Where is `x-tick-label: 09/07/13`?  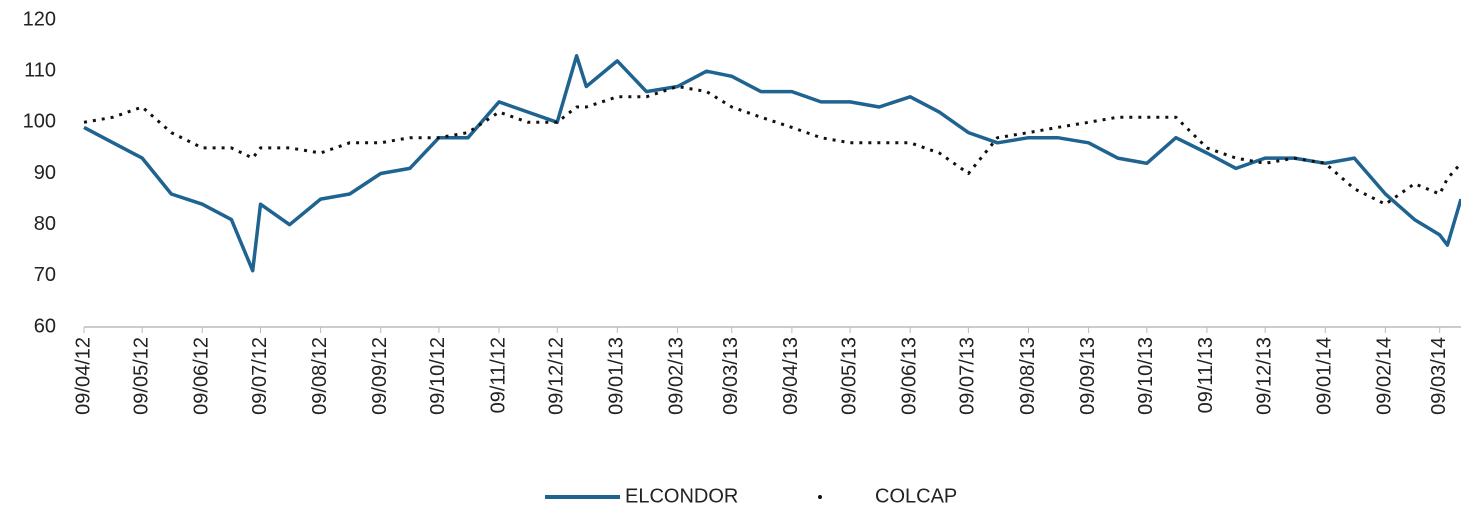 x-tick-label: 09/07/13 is located at coordinates (968, 376).